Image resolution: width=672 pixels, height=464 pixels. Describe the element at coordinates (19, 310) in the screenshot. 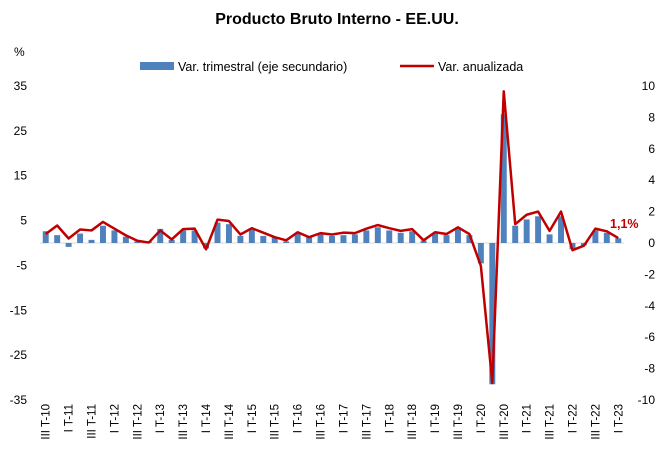

I see `left-axis-tick-label: -15` at that location.